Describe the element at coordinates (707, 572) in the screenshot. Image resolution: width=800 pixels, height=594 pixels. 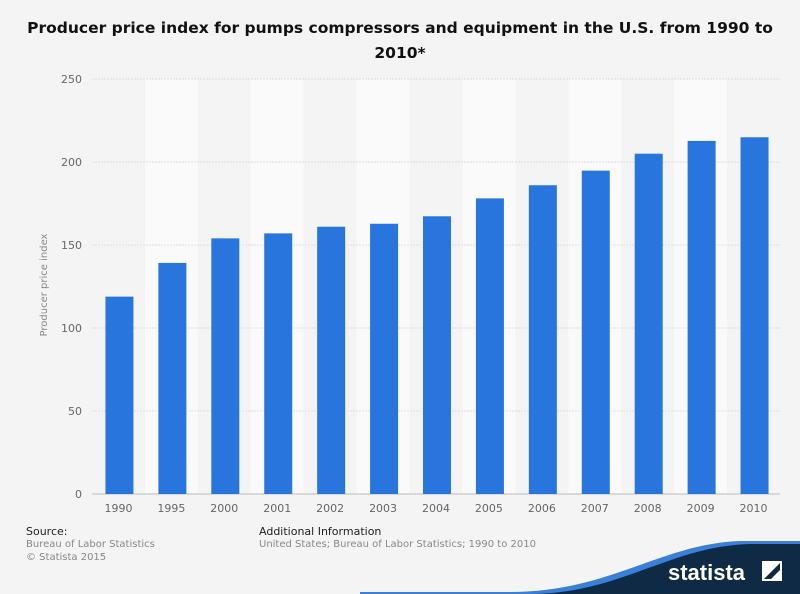
I see `logo-text: statista` at that location.